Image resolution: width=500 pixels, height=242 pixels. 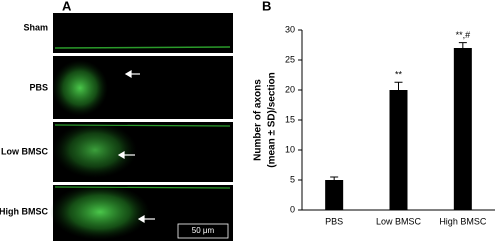 What do you see at coordinates (292, 209) in the screenshot?
I see `y-tick-label: 0` at bounding box center [292, 209].